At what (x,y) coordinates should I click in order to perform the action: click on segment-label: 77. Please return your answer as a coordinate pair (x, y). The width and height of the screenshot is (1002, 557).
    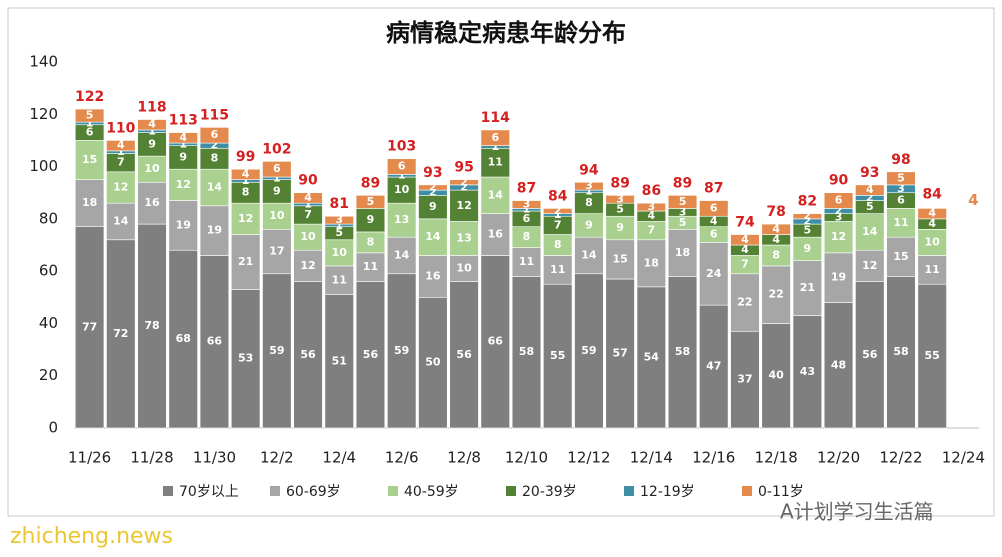
    Looking at the image, I should click on (89, 326).